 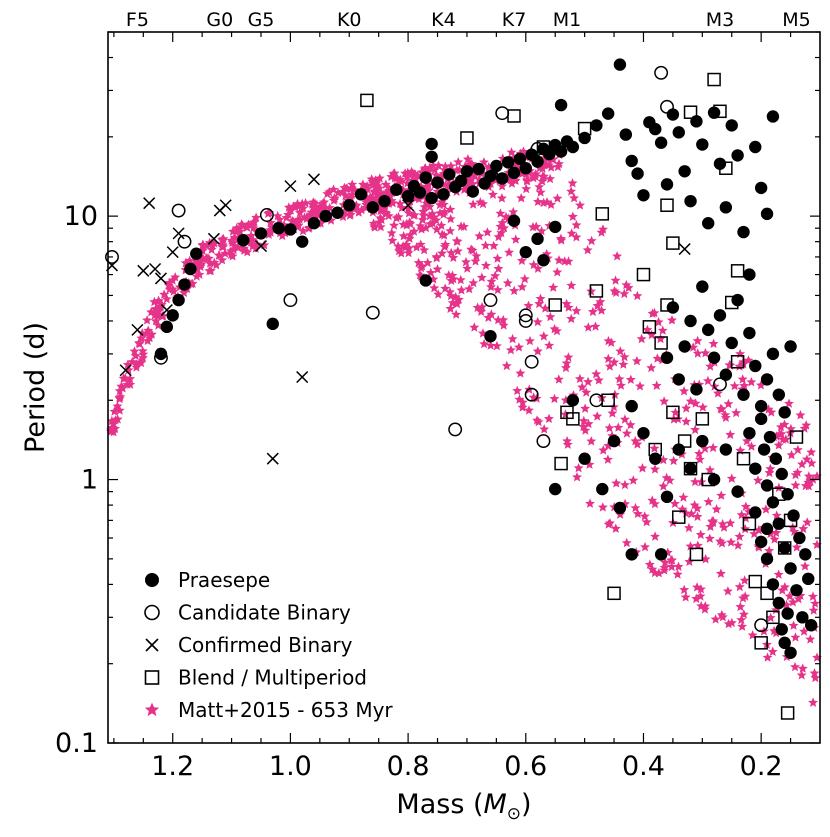 I want to click on y-tick-label: 0.1, so click(x=76, y=743).